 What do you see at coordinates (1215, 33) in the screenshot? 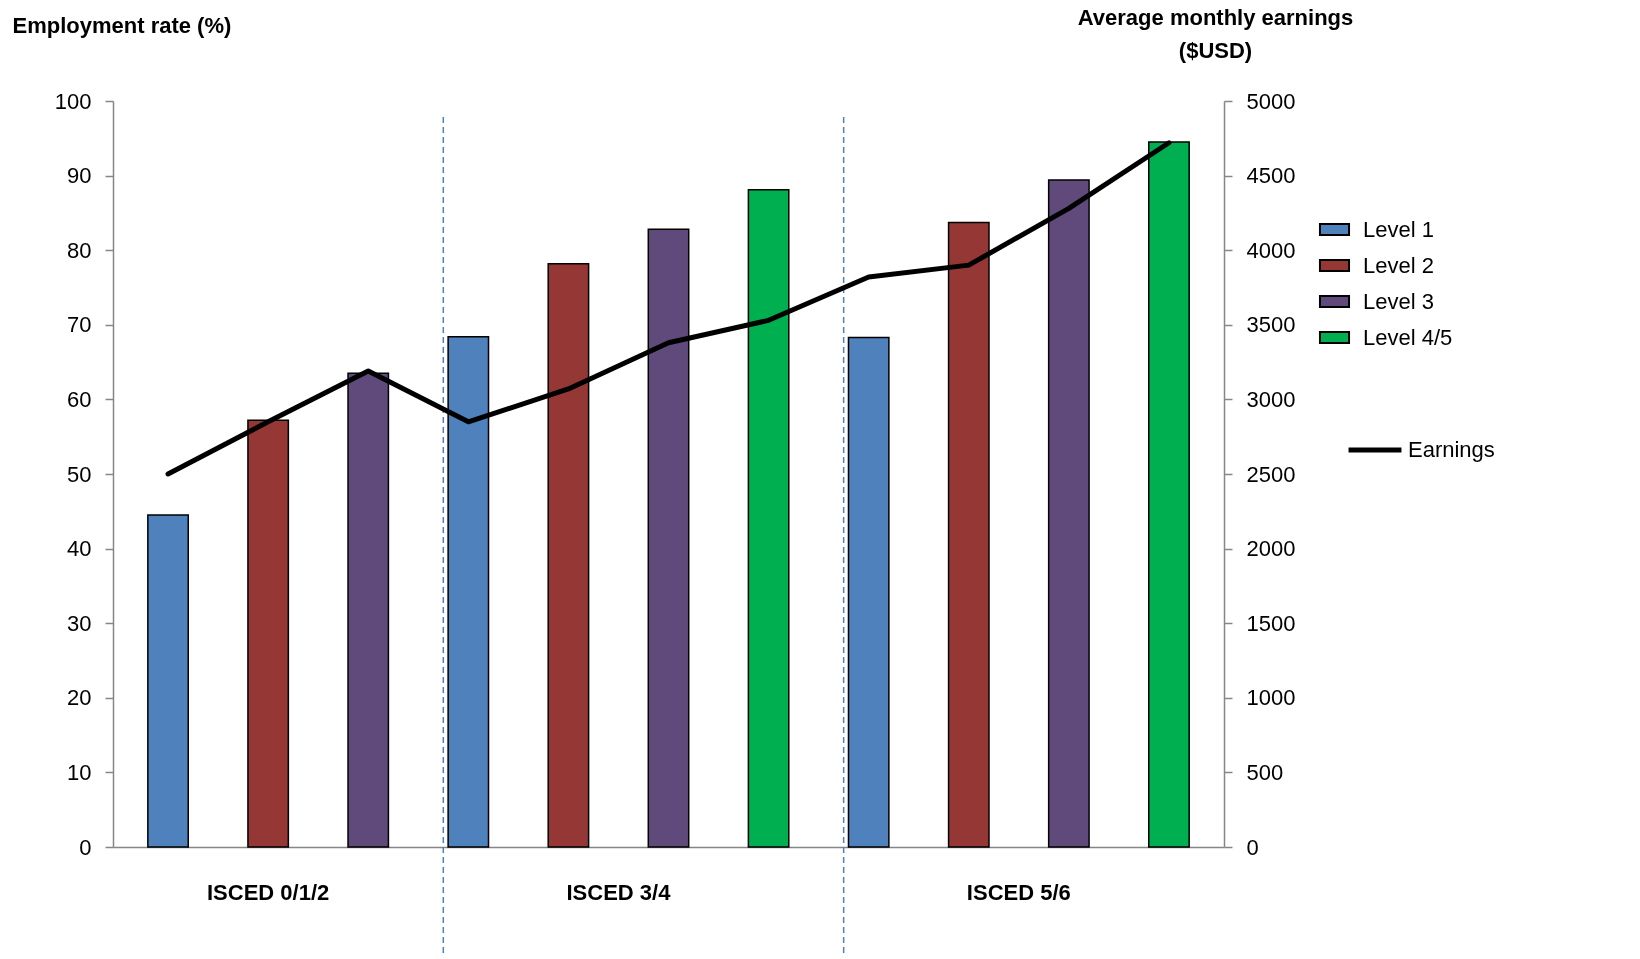
I see `y2-axis-title: Average monthly earnings ($USD)` at bounding box center [1215, 33].